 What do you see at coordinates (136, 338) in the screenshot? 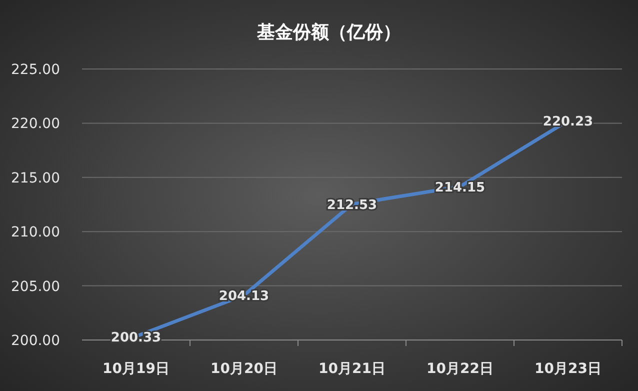
I see `data-label: 200.33` at bounding box center [136, 338].